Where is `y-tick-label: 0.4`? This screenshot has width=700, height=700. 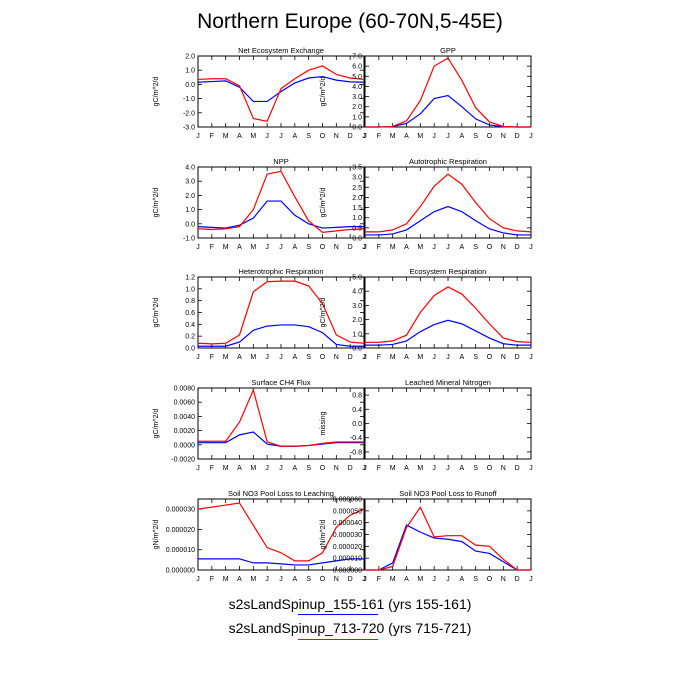 y-tick-label: 0.4 is located at coordinates (190, 325).